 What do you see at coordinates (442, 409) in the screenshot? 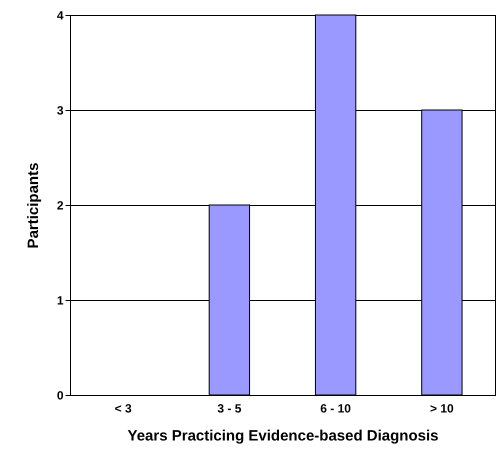
I see `x-tick-label: > 10` at bounding box center [442, 409].